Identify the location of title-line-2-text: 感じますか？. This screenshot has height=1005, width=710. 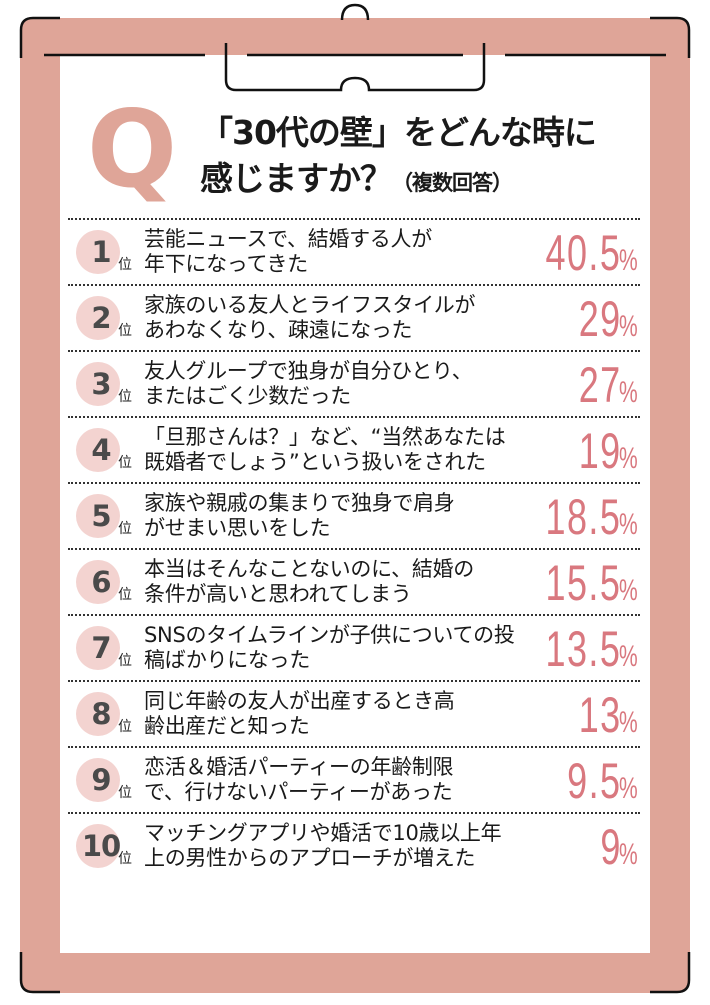
(296, 178).